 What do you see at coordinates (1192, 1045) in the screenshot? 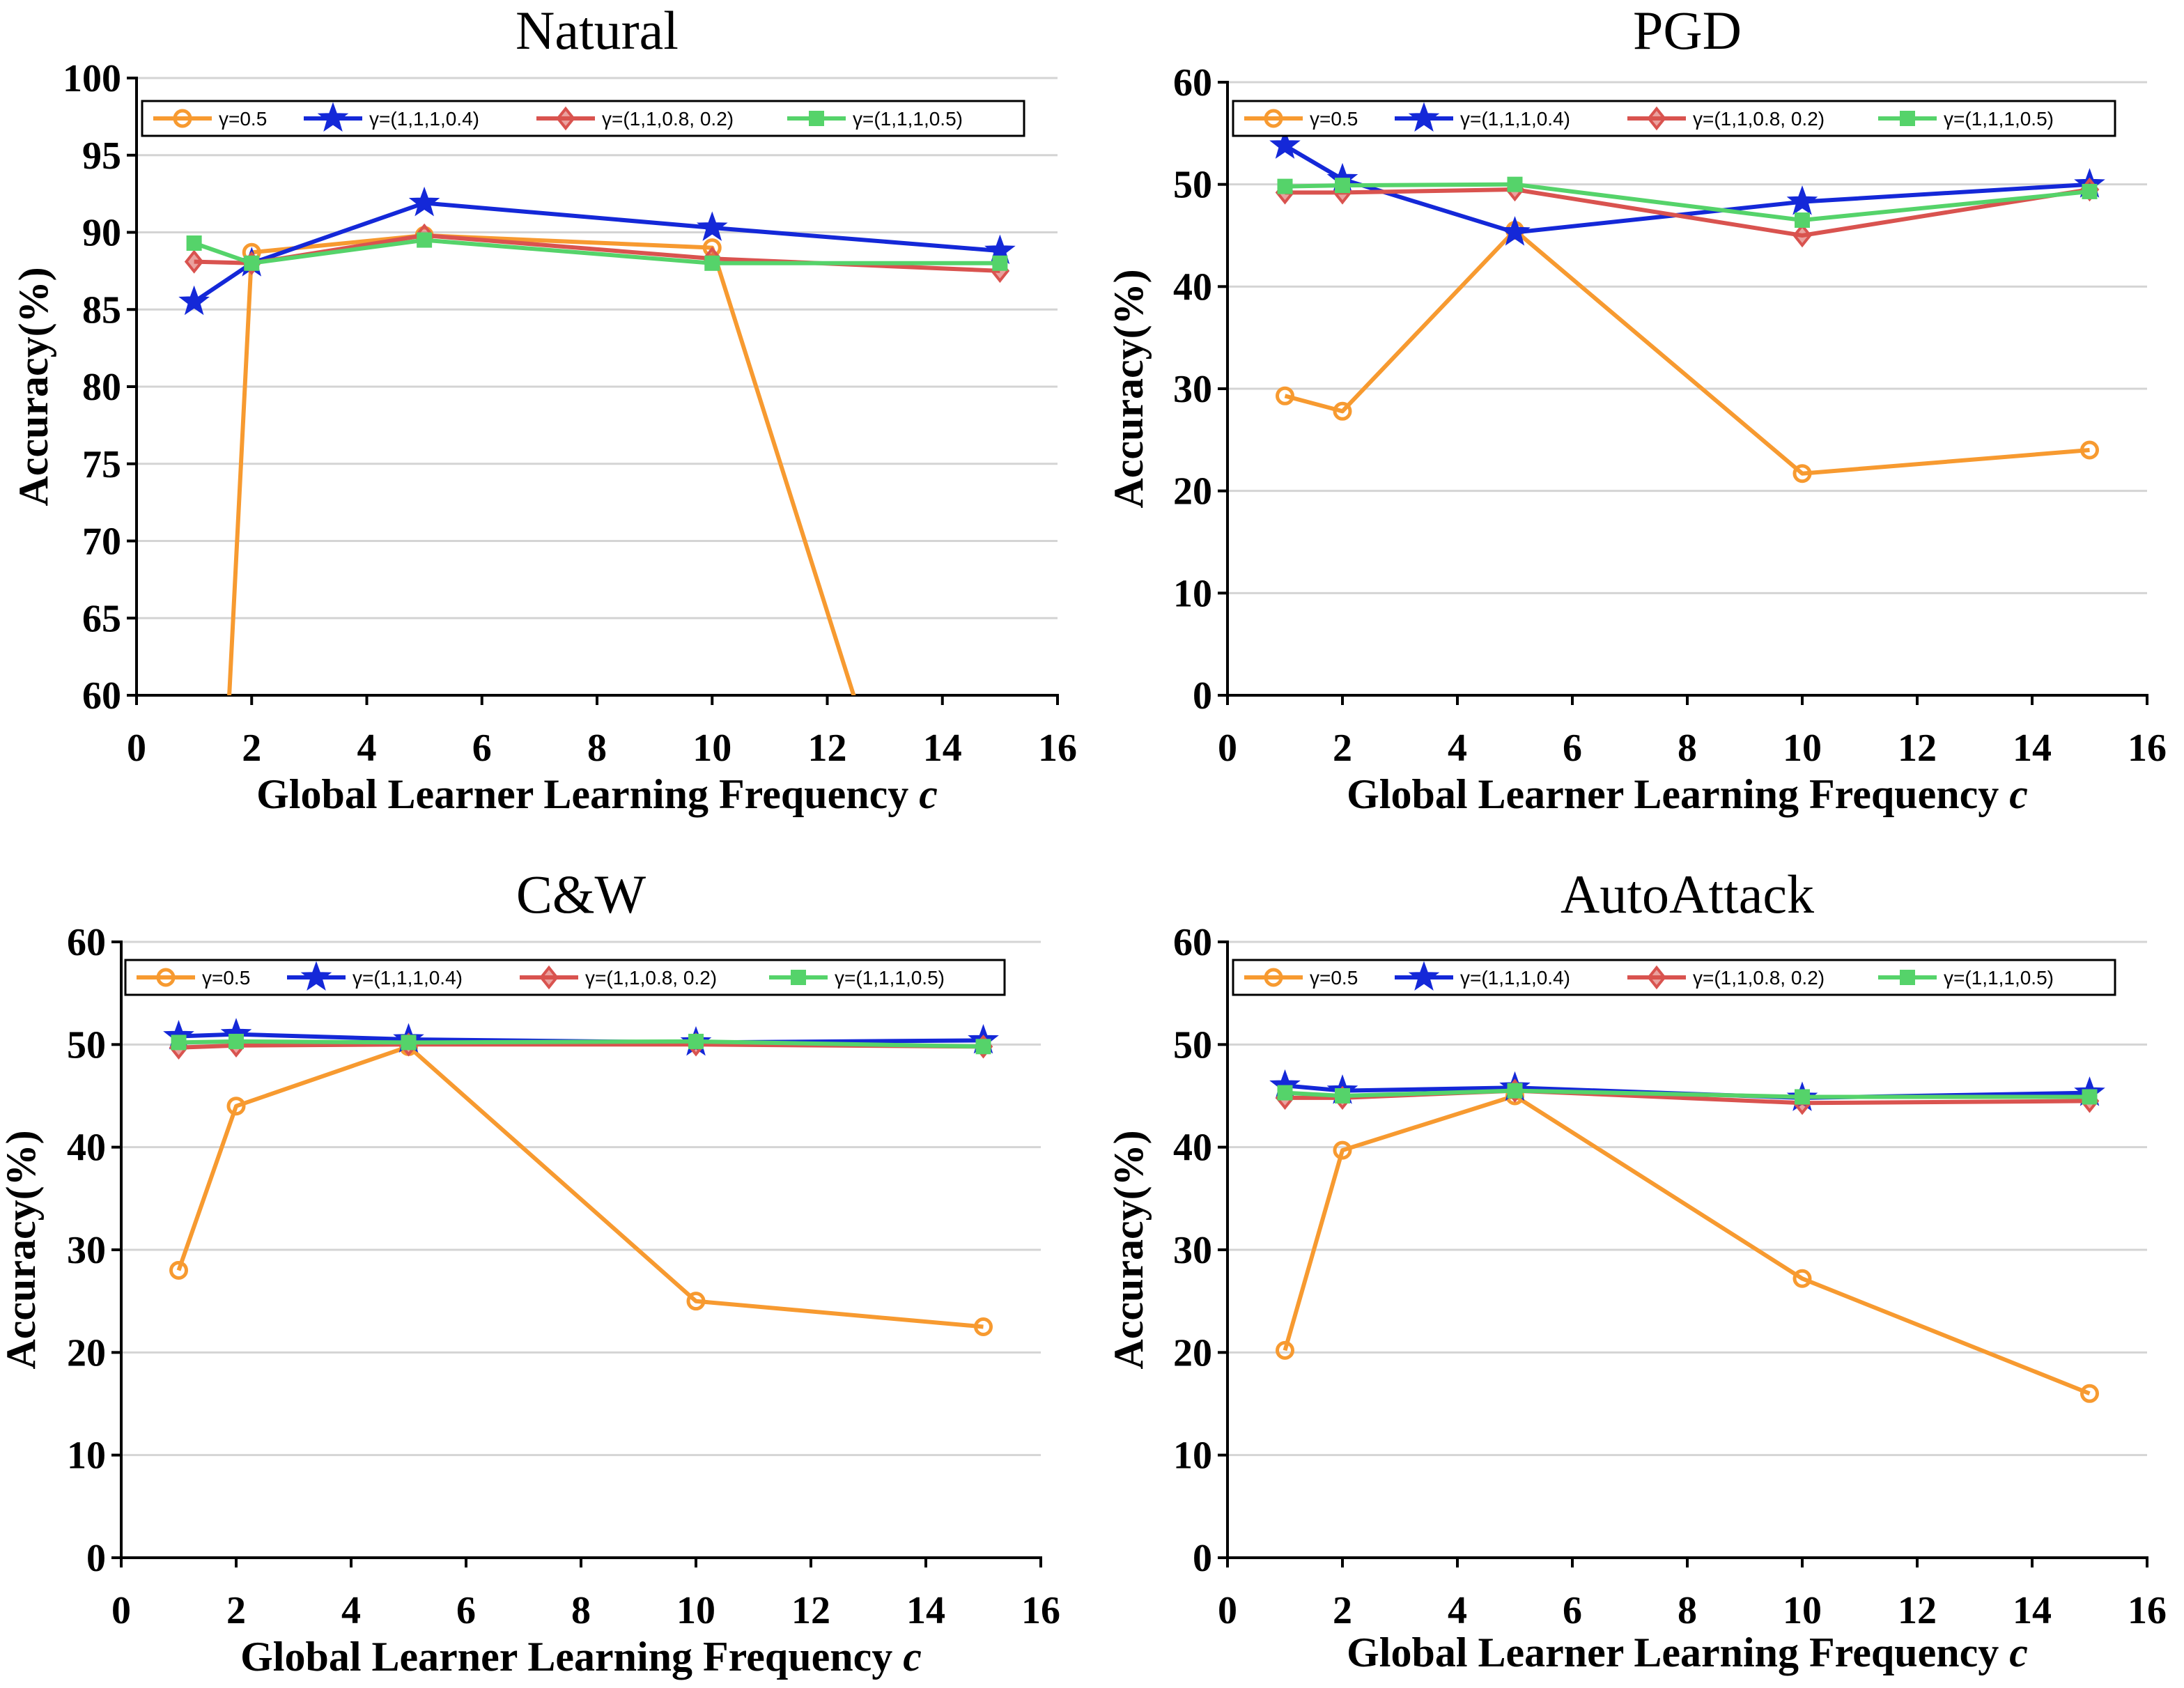
I see `y-tick-label: 50` at bounding box center [1192, 1045].